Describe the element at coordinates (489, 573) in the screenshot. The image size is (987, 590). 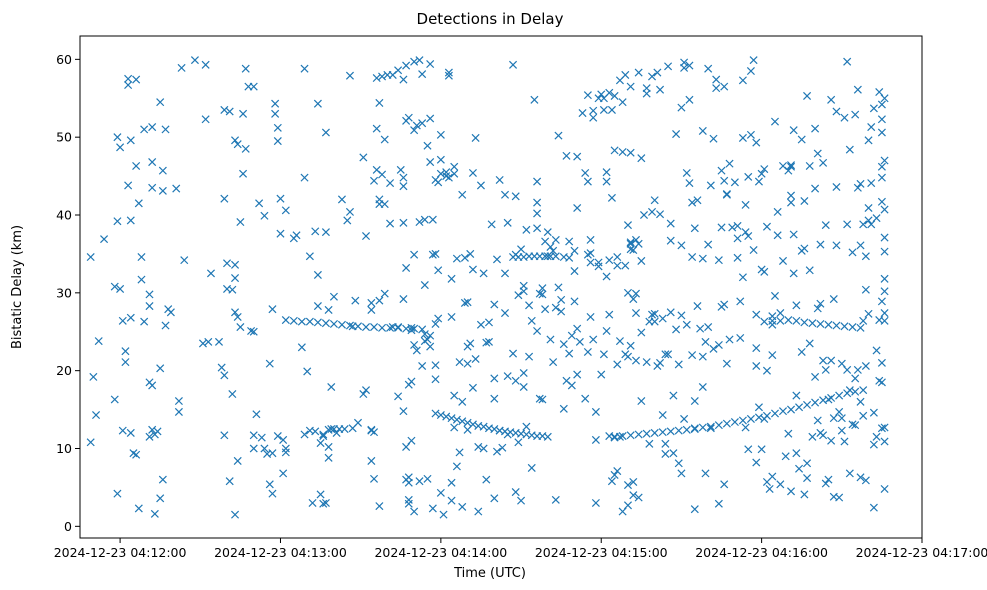
I see `x-axis-label: Time (UTC)` at that location.